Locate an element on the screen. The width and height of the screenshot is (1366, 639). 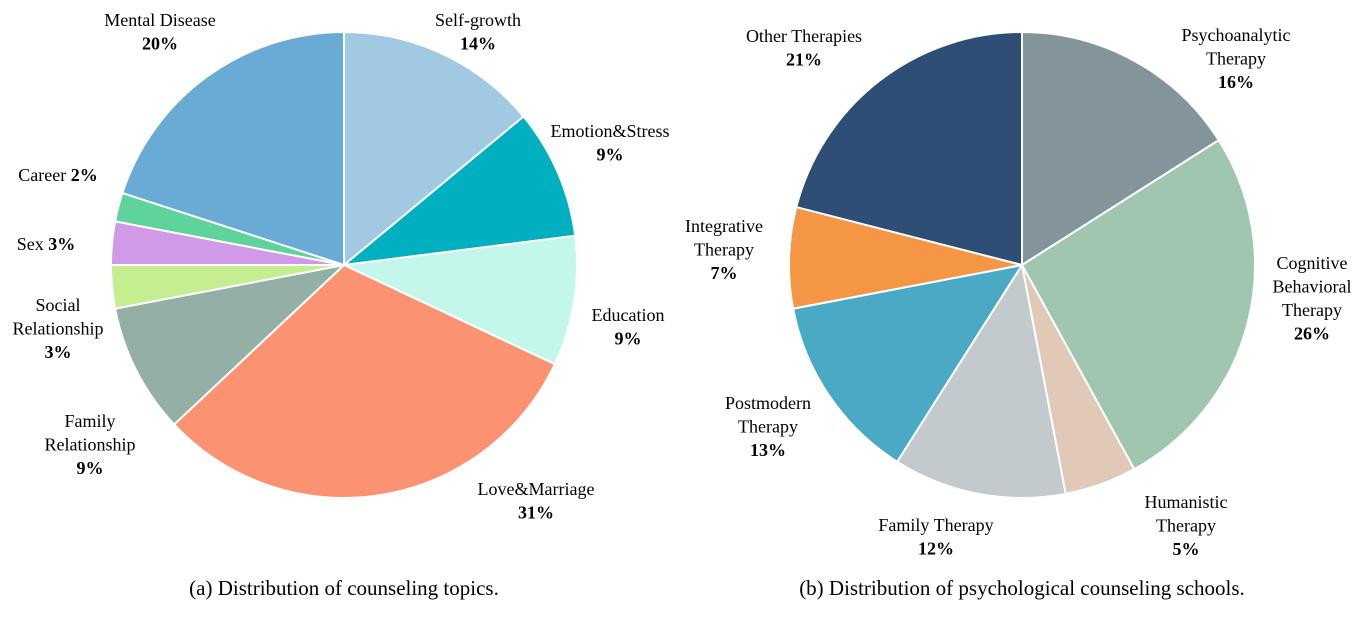
caption-a: (a) Distribution of counseling topics. is located at coordinates (344, 588).